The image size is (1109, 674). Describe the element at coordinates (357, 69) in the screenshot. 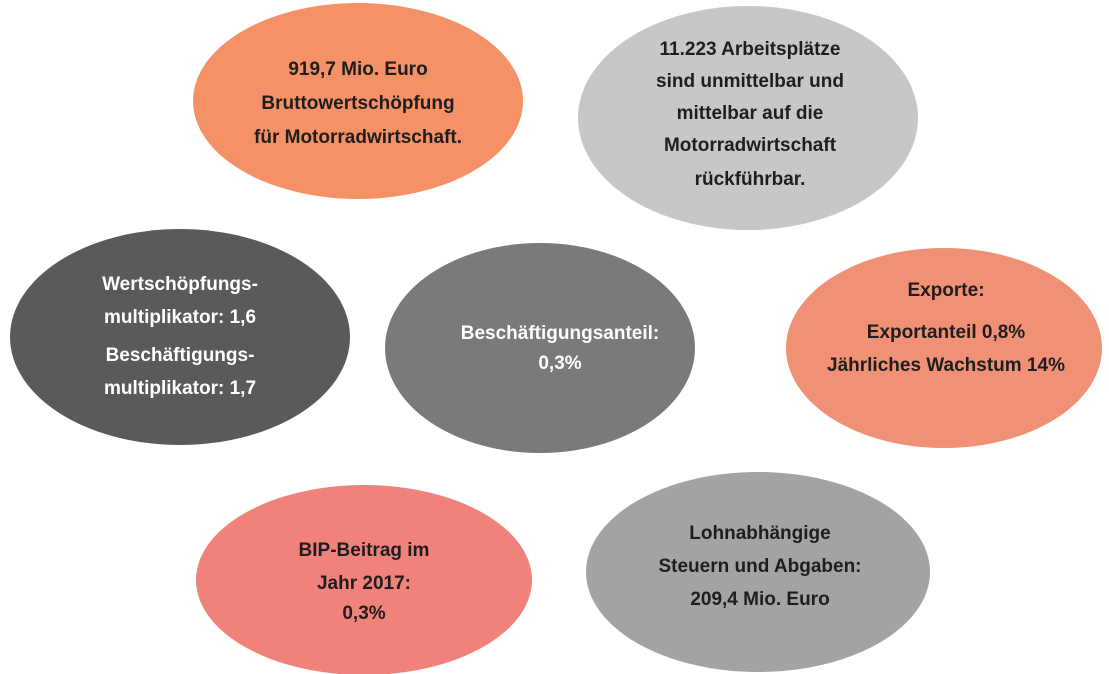

I see `label: 919,7 Mio. Euro` at that location.